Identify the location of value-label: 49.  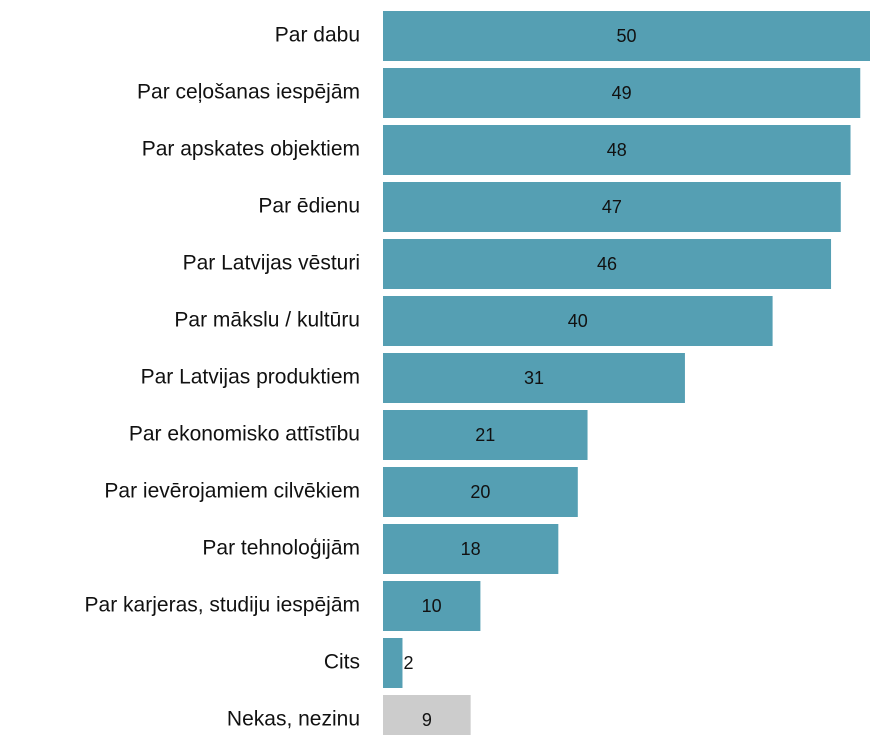
(622, 93).